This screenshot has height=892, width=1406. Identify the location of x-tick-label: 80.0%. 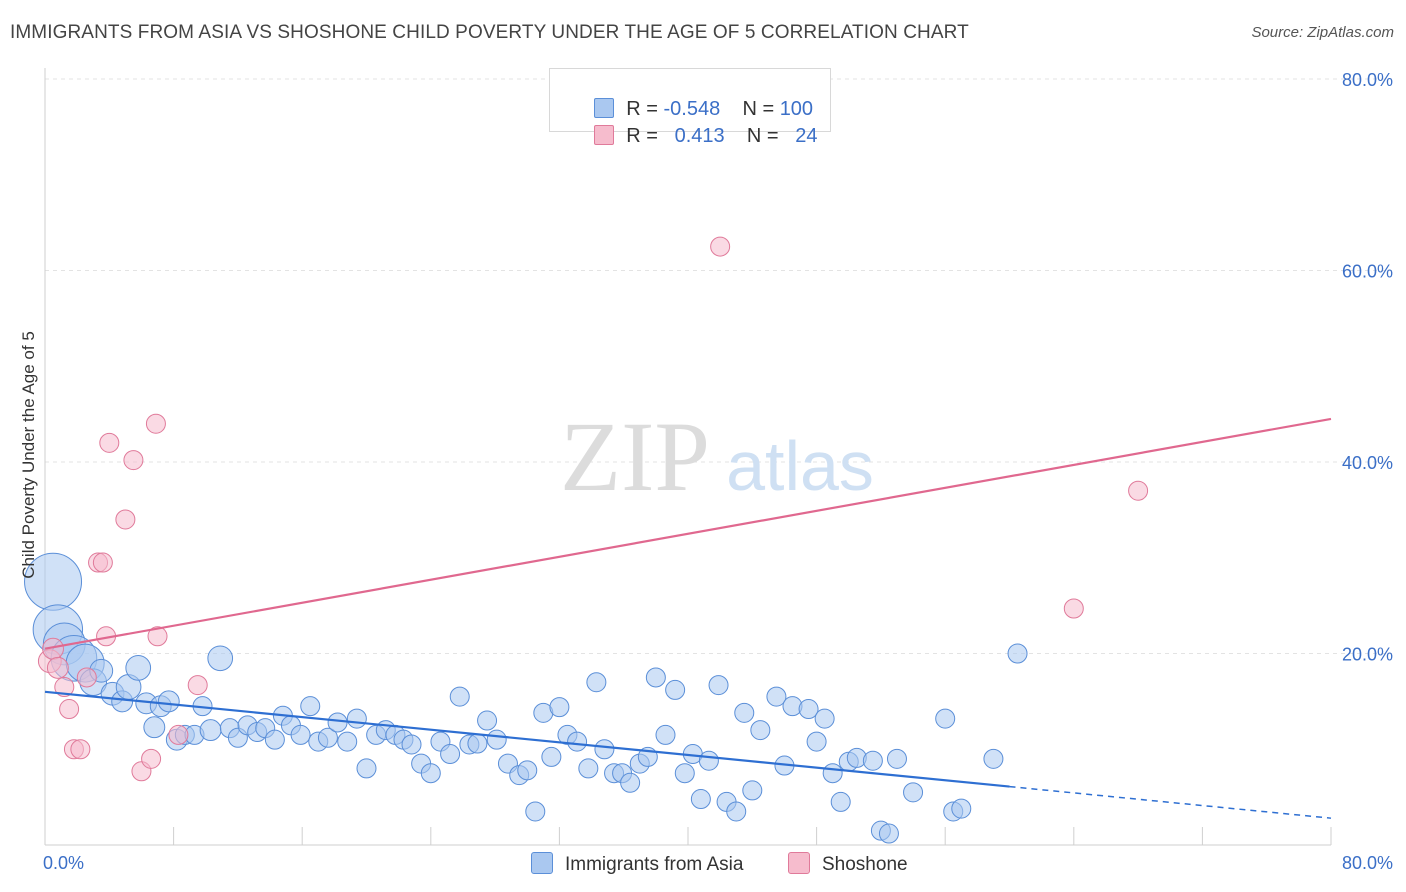
(1367, 863).